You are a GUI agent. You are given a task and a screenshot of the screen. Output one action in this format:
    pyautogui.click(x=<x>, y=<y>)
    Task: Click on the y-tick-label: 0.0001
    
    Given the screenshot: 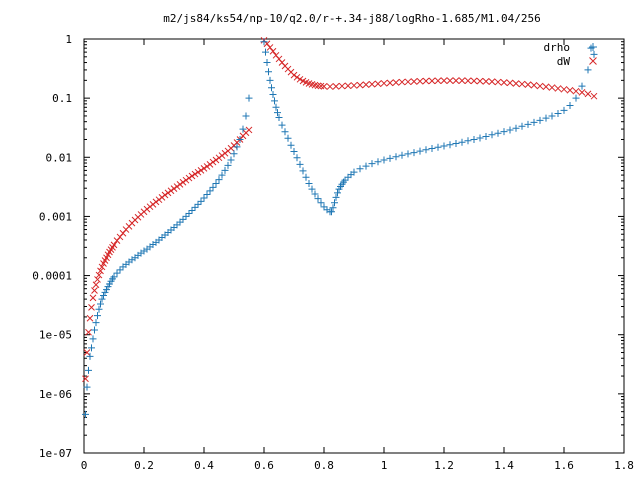 What is the action you would take?
    pyautogui.click(x=52, y=276)
    